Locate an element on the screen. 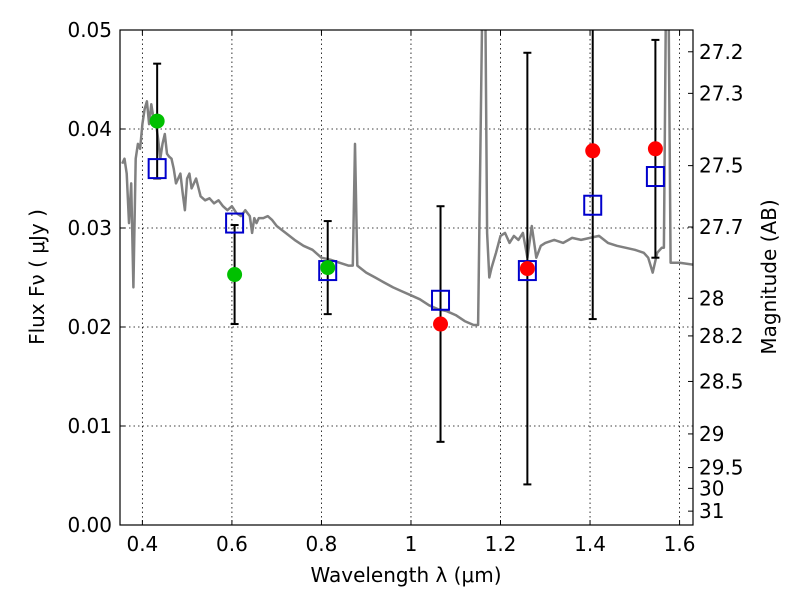  y-tick-label: 0.03 is located at coordinates (89, 228).